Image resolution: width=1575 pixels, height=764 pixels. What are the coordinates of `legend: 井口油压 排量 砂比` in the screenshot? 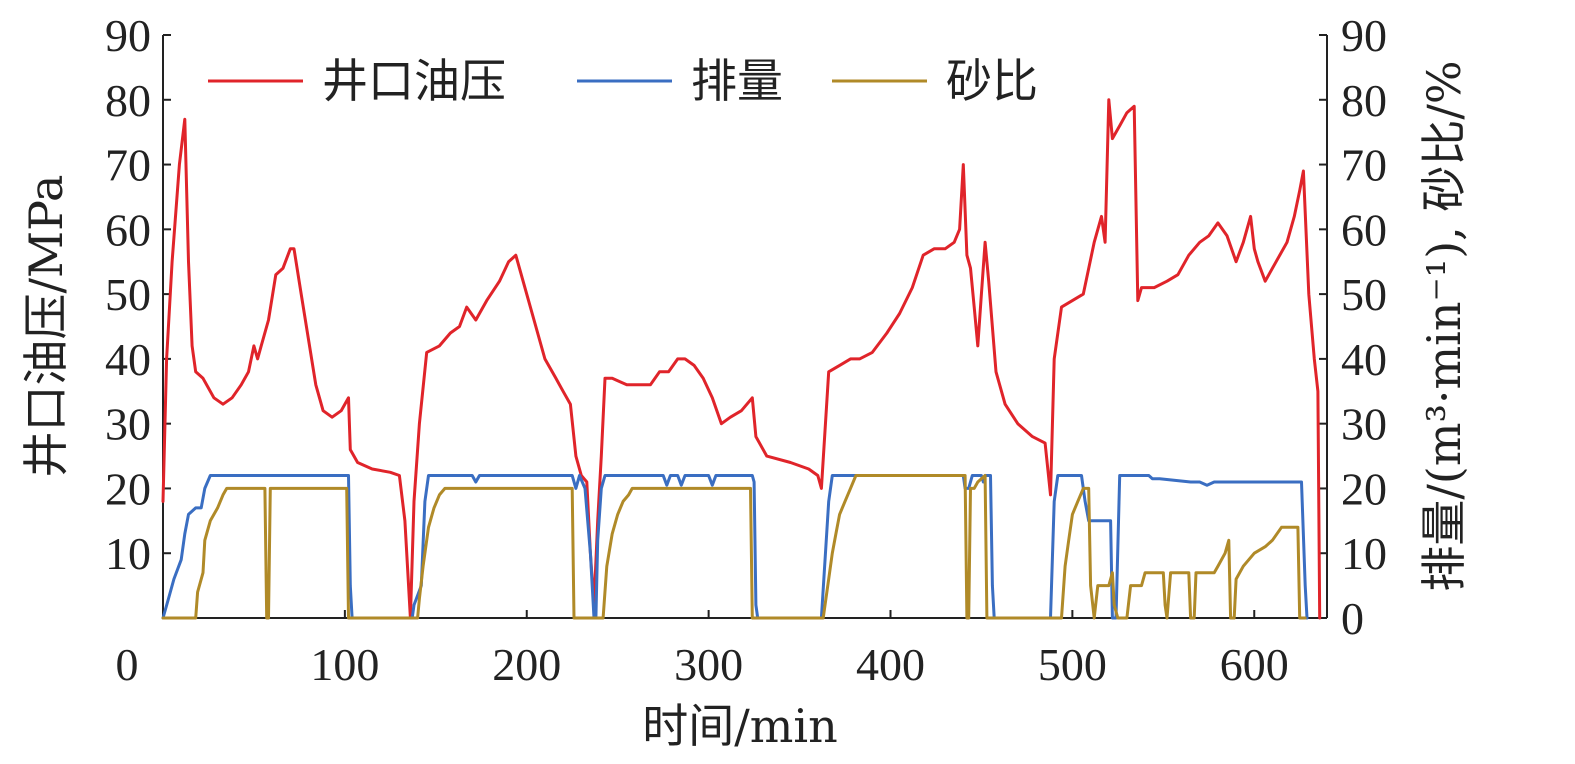 It's located at (623, 81).